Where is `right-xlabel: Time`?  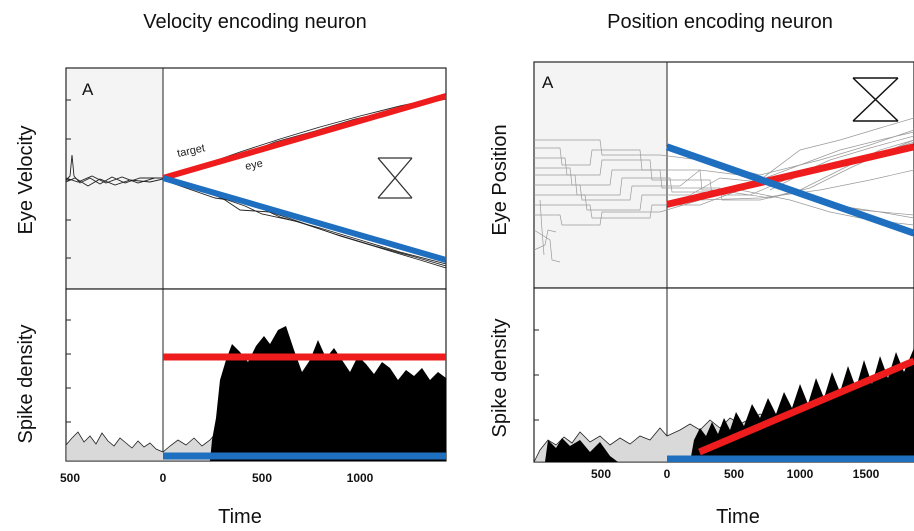 right-xlabel: Time is located at coordinates (738, 517).